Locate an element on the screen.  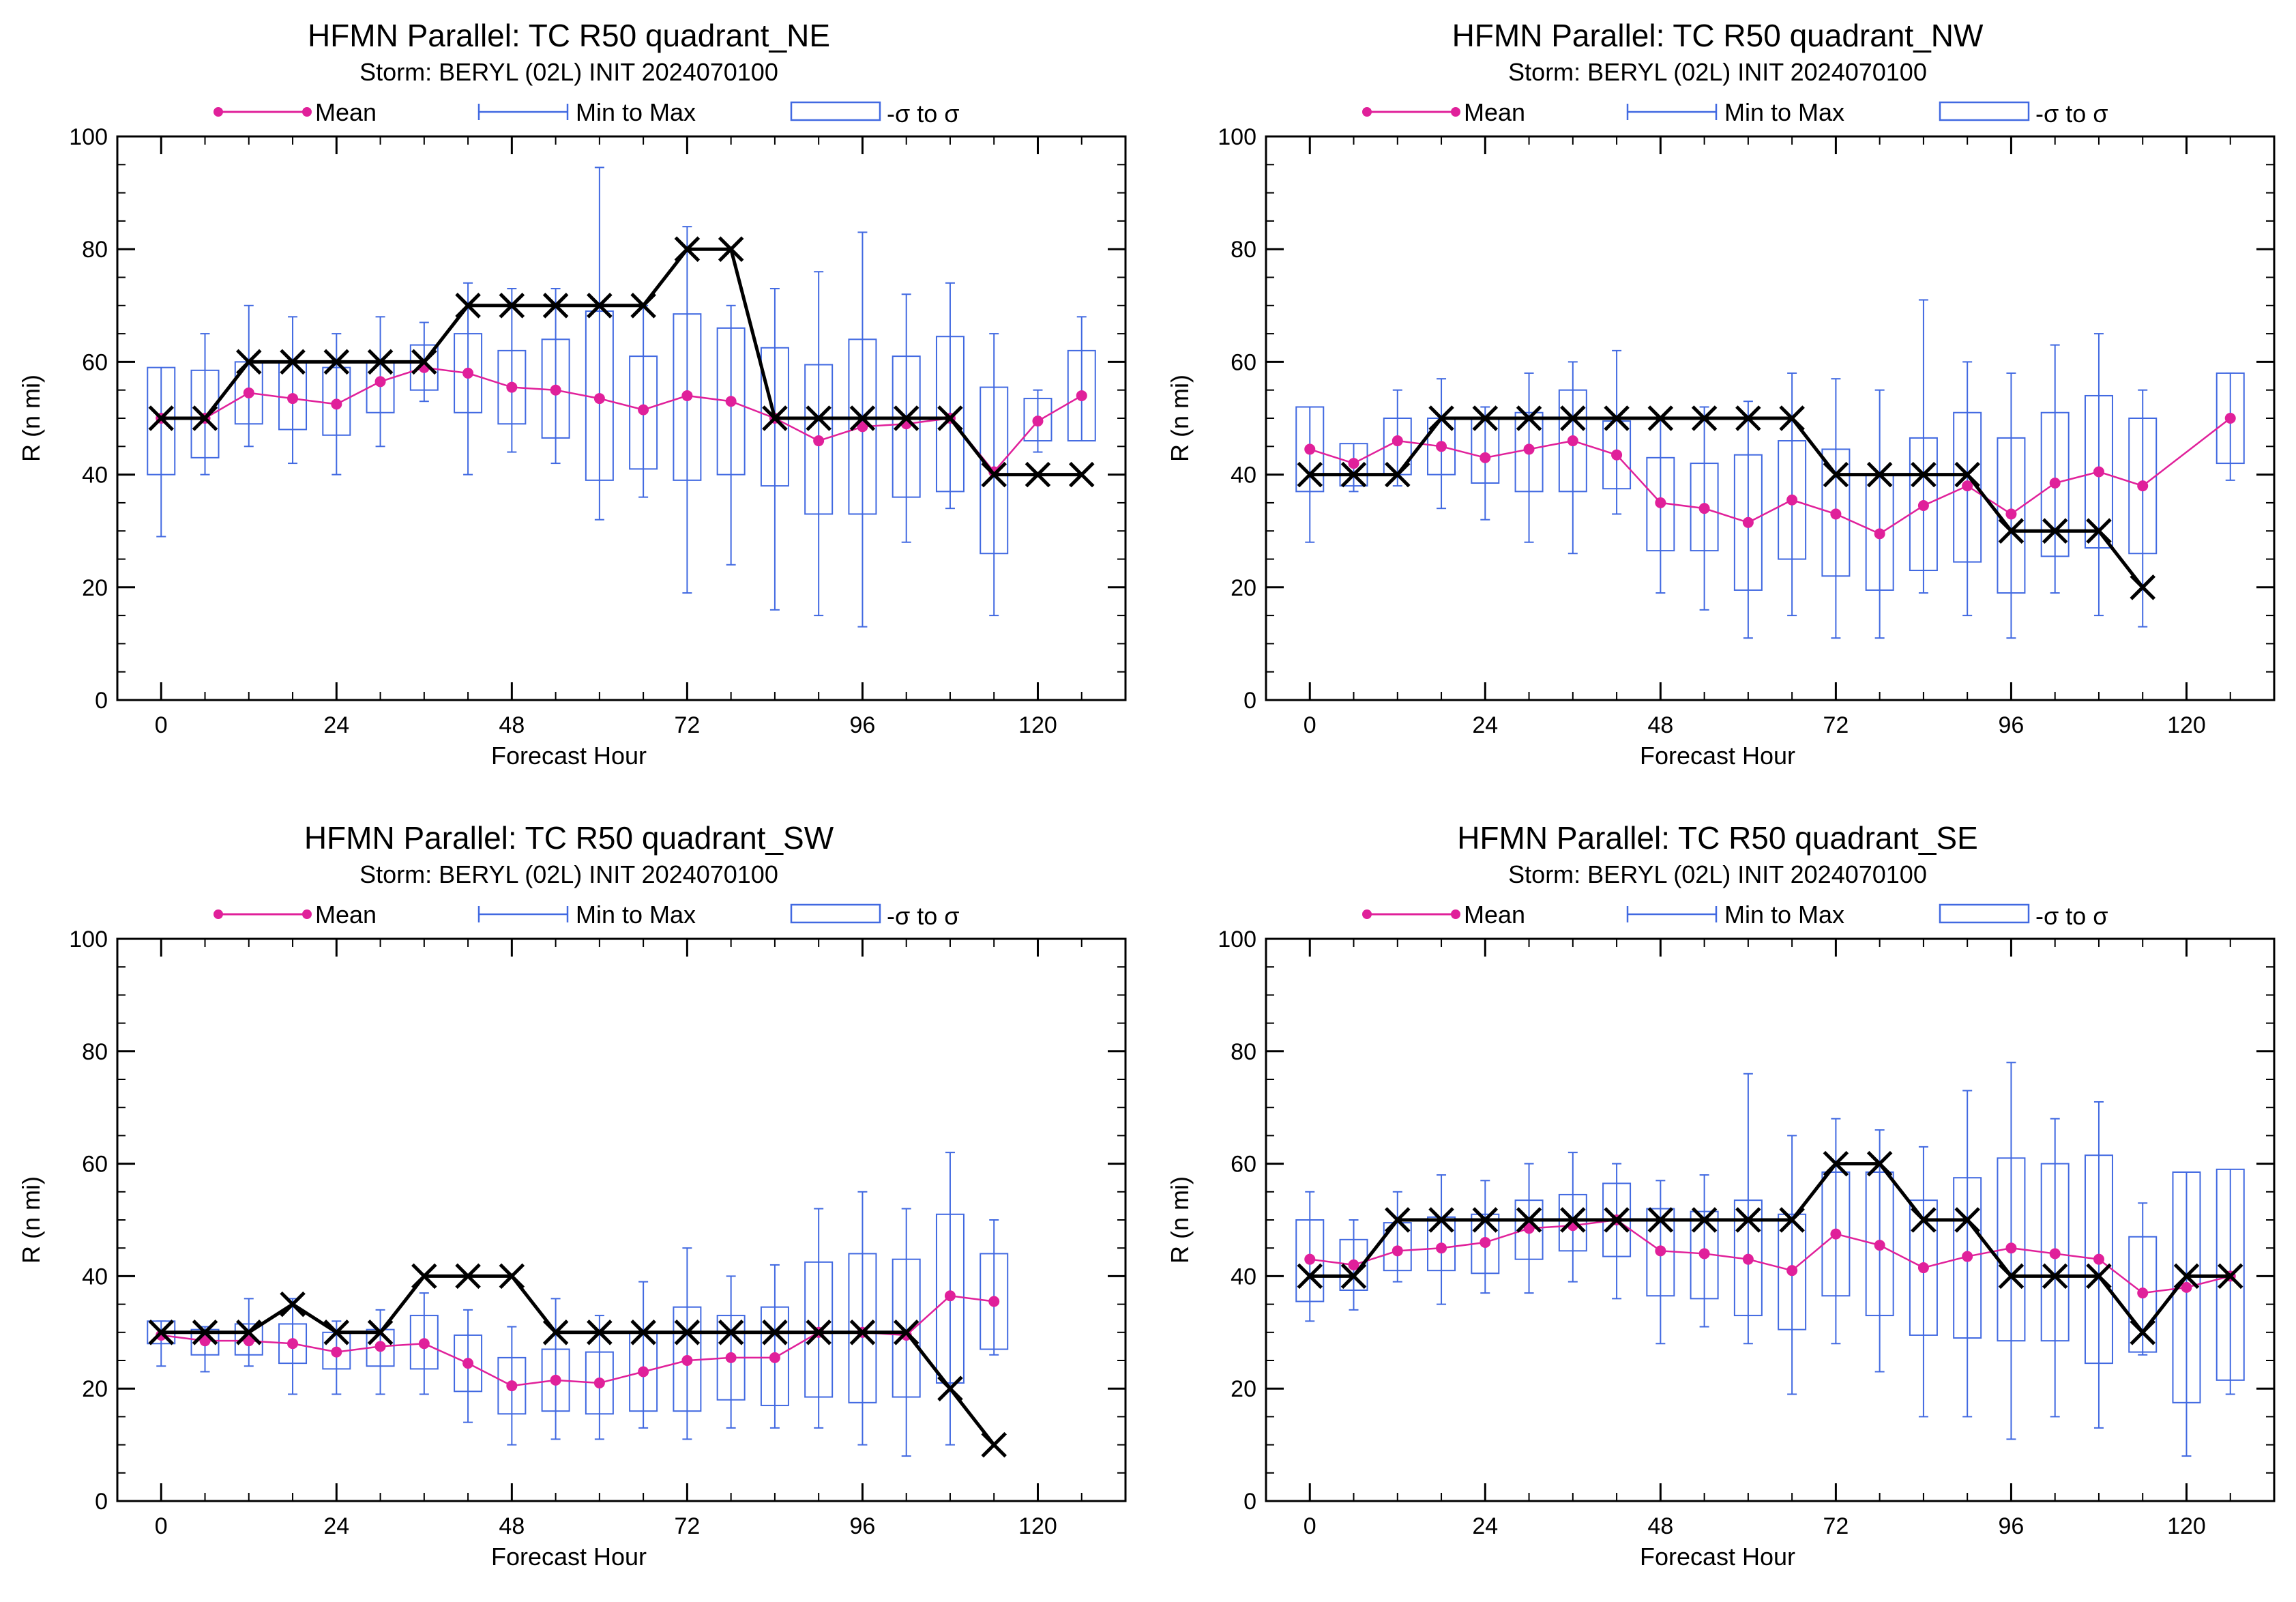
x-tick-label: 24 is located at coordinates (1485, 1526).